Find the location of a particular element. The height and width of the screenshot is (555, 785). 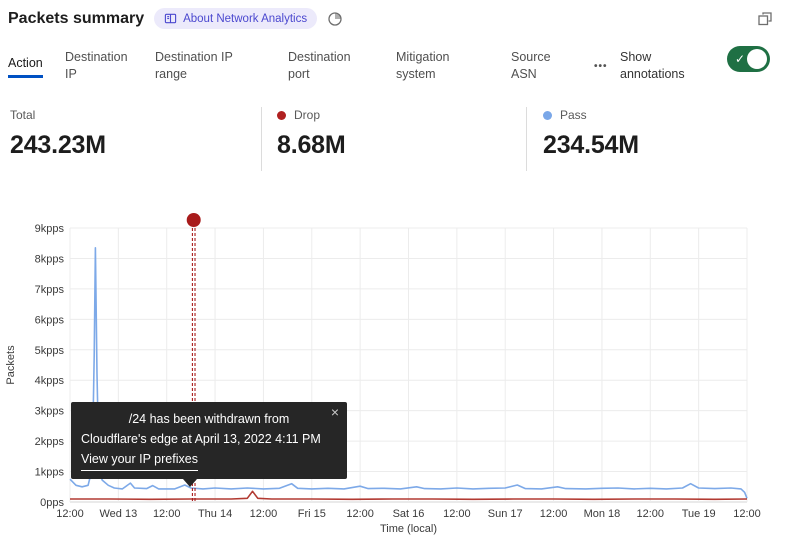

x-axis-title: Time (local) is located at coordinates (408, 529).